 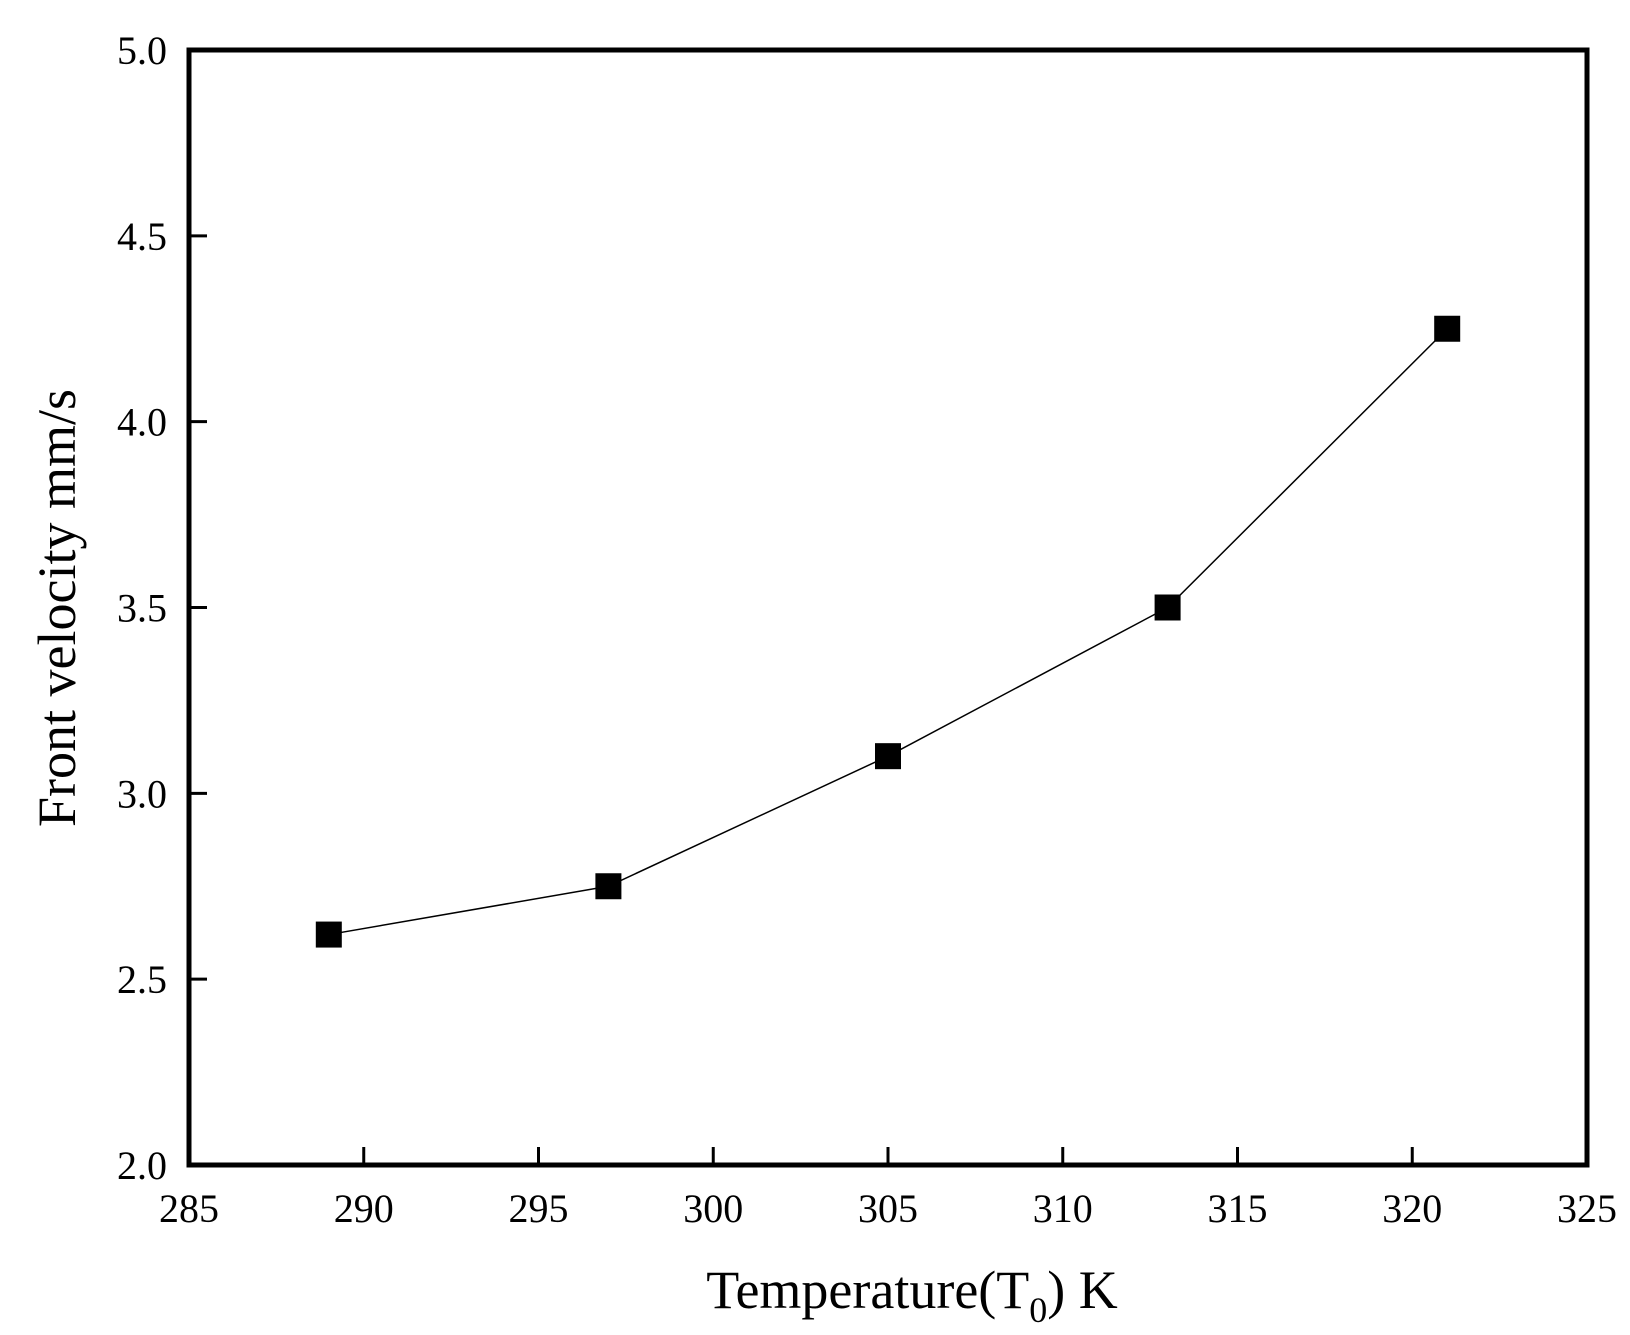 I want to click on y-tick-label: 4.0, so click(x=142, y=422).